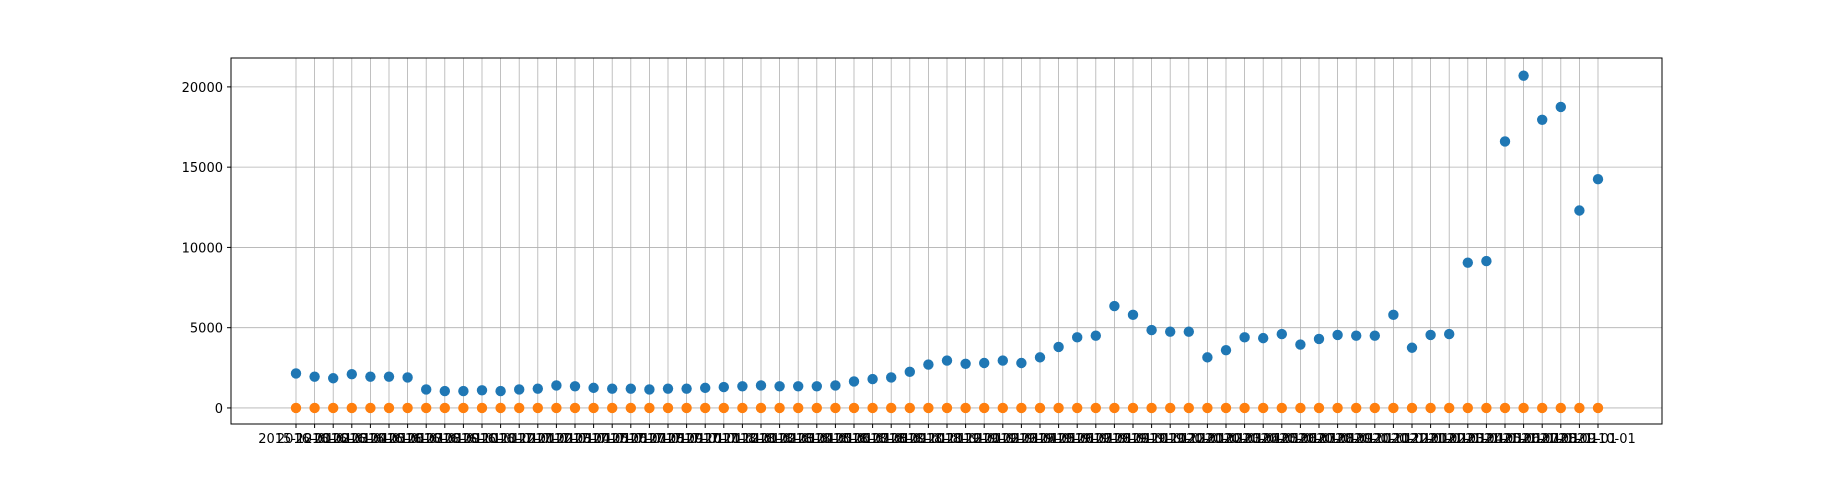  I want to click on x-tick-label: 2019-09-01, so click(1133, 439).